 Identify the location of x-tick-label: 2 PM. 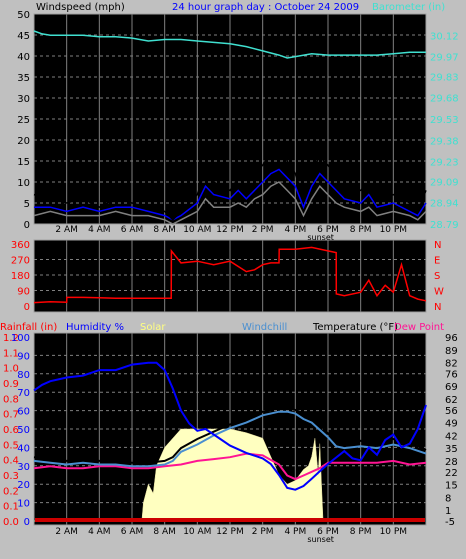
(263, 532).